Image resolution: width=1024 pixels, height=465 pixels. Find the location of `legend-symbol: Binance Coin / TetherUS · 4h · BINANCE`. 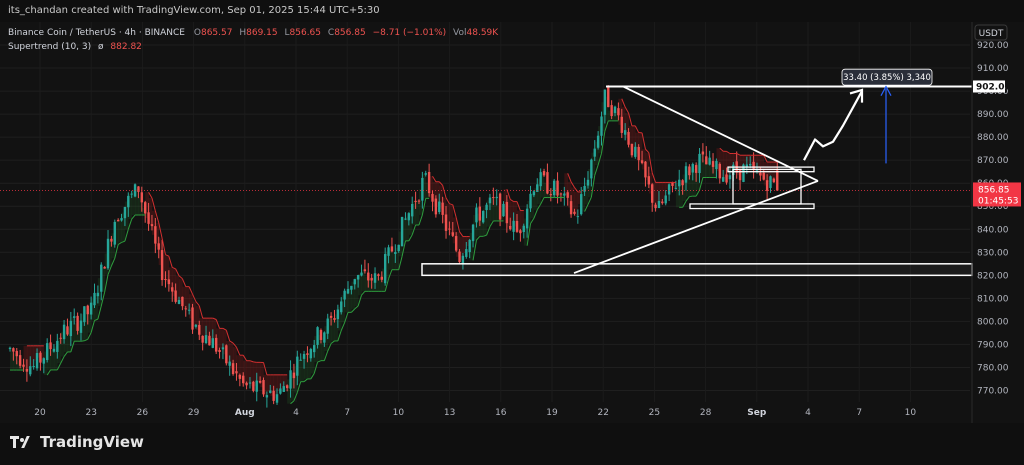

legend-symbol: Binance Coin / TetherUS · 4h · BINANCE is located at coordinates (96, 33).